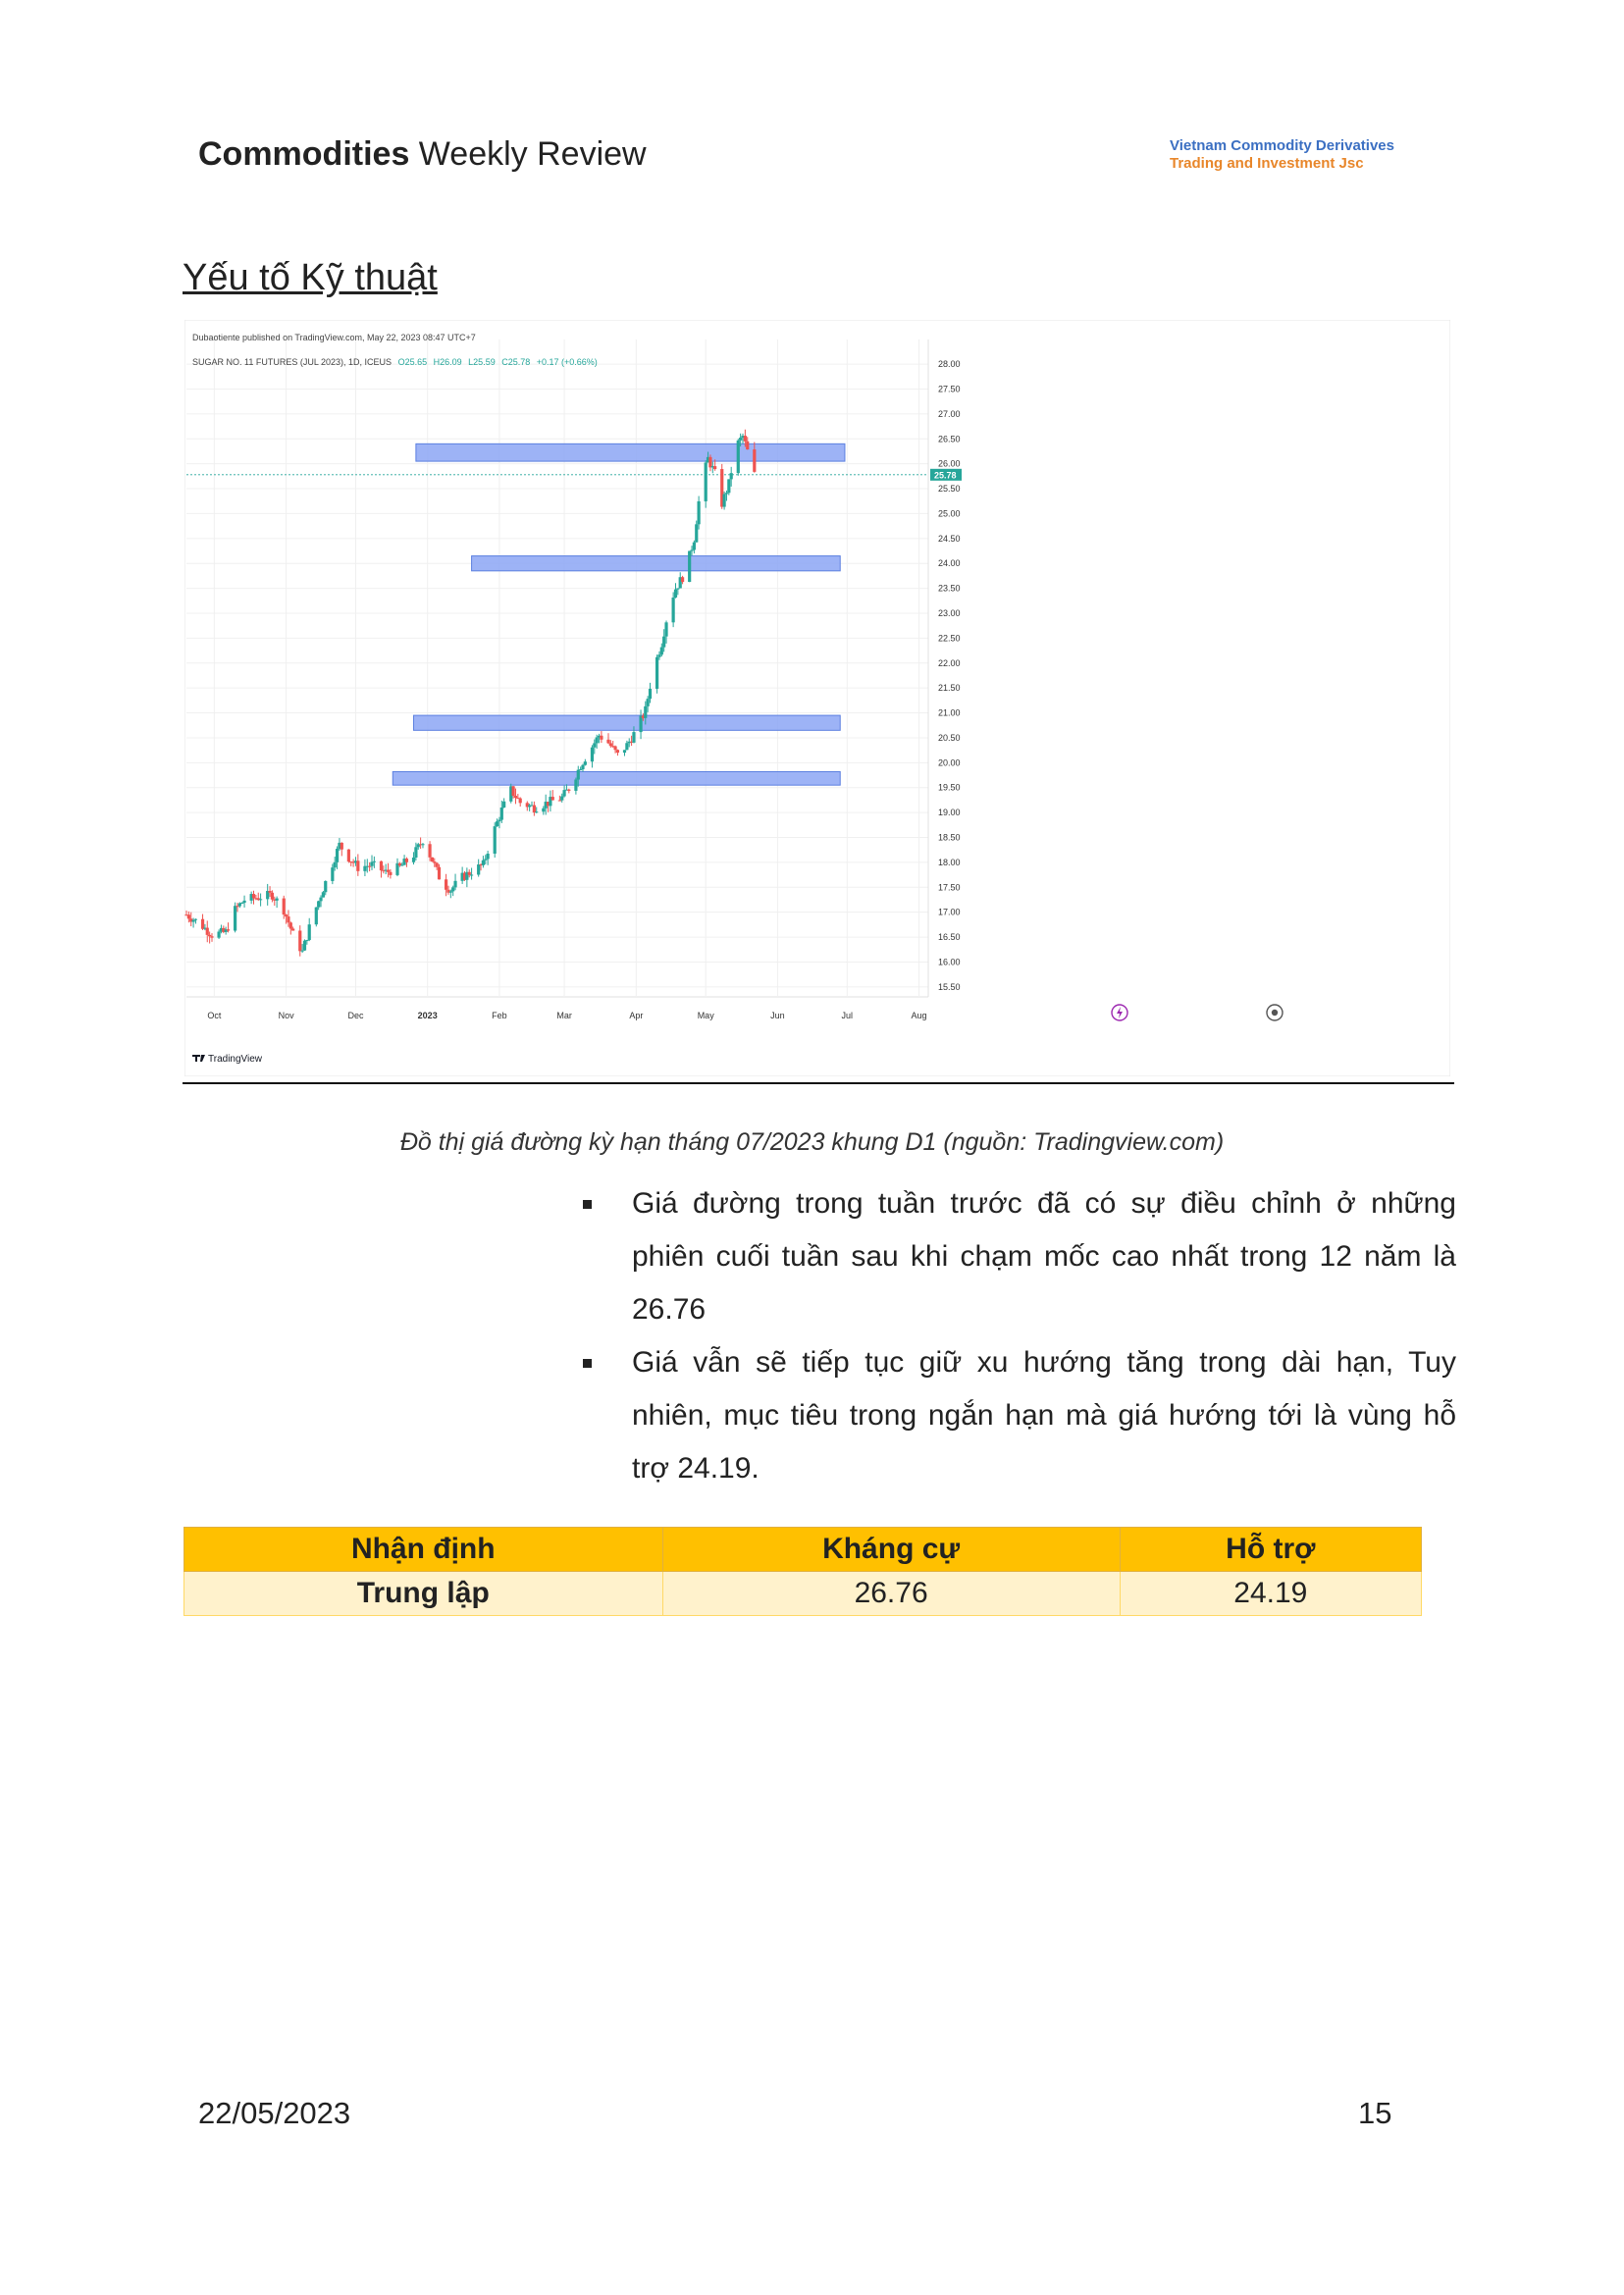 Image resolution: width=1624 pixels, height=2295 pixels. I want to click on x-tick-label: Aug, so click(919, 1016).